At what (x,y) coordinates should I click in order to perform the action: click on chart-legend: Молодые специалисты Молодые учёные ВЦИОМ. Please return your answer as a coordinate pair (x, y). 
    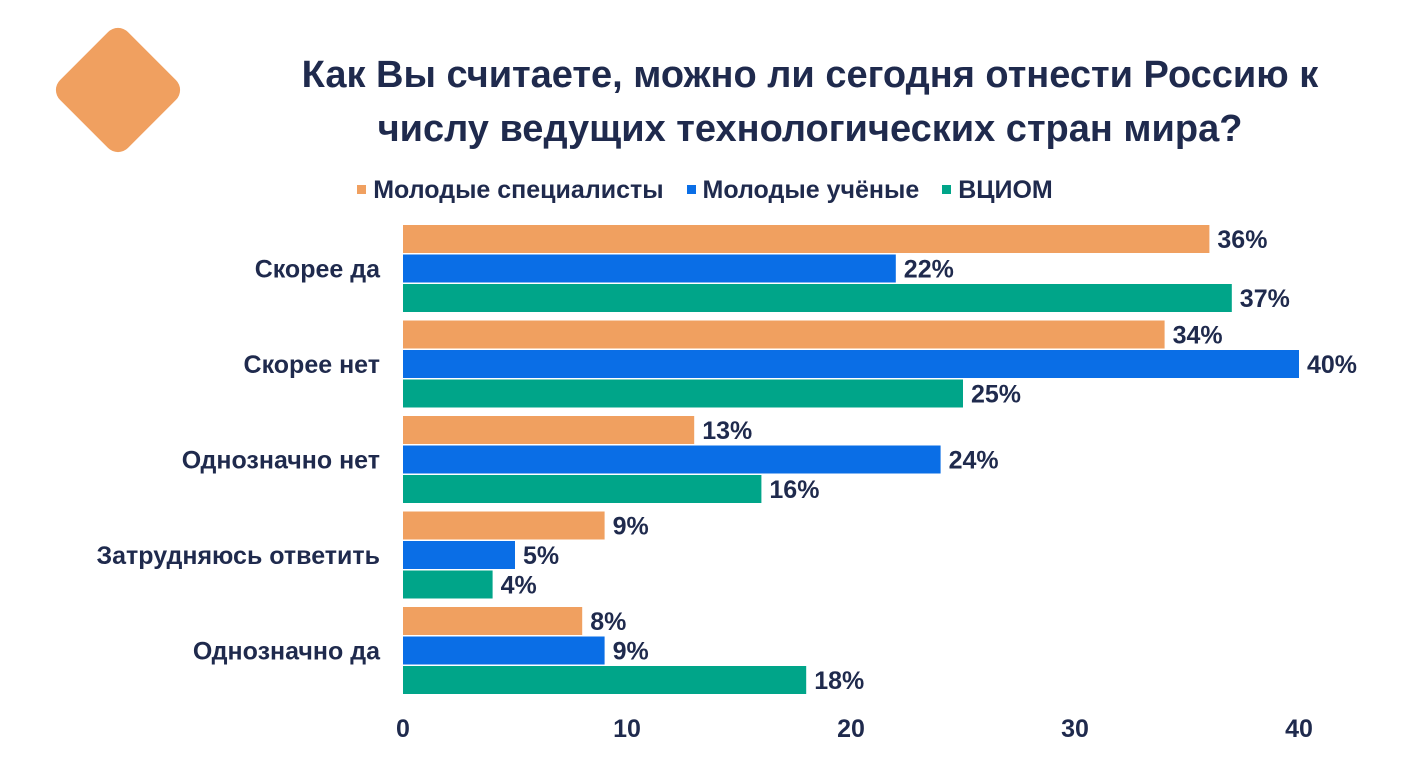
    Looking at the image, I should click on (705, 190).